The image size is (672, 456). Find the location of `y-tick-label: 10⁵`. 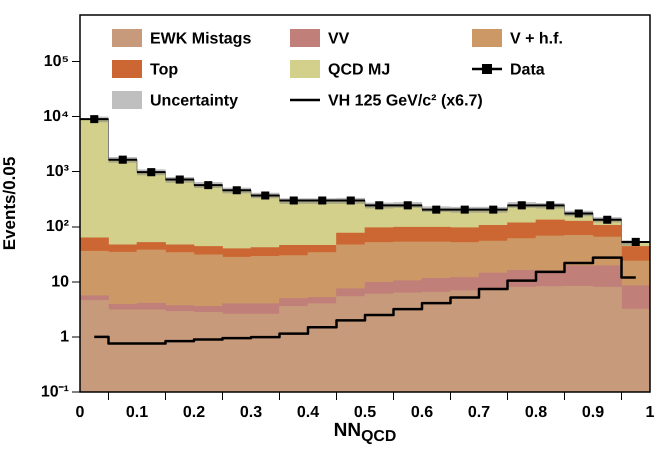

y-tick-label: 10⁵ is located at coordinates (56, 61).